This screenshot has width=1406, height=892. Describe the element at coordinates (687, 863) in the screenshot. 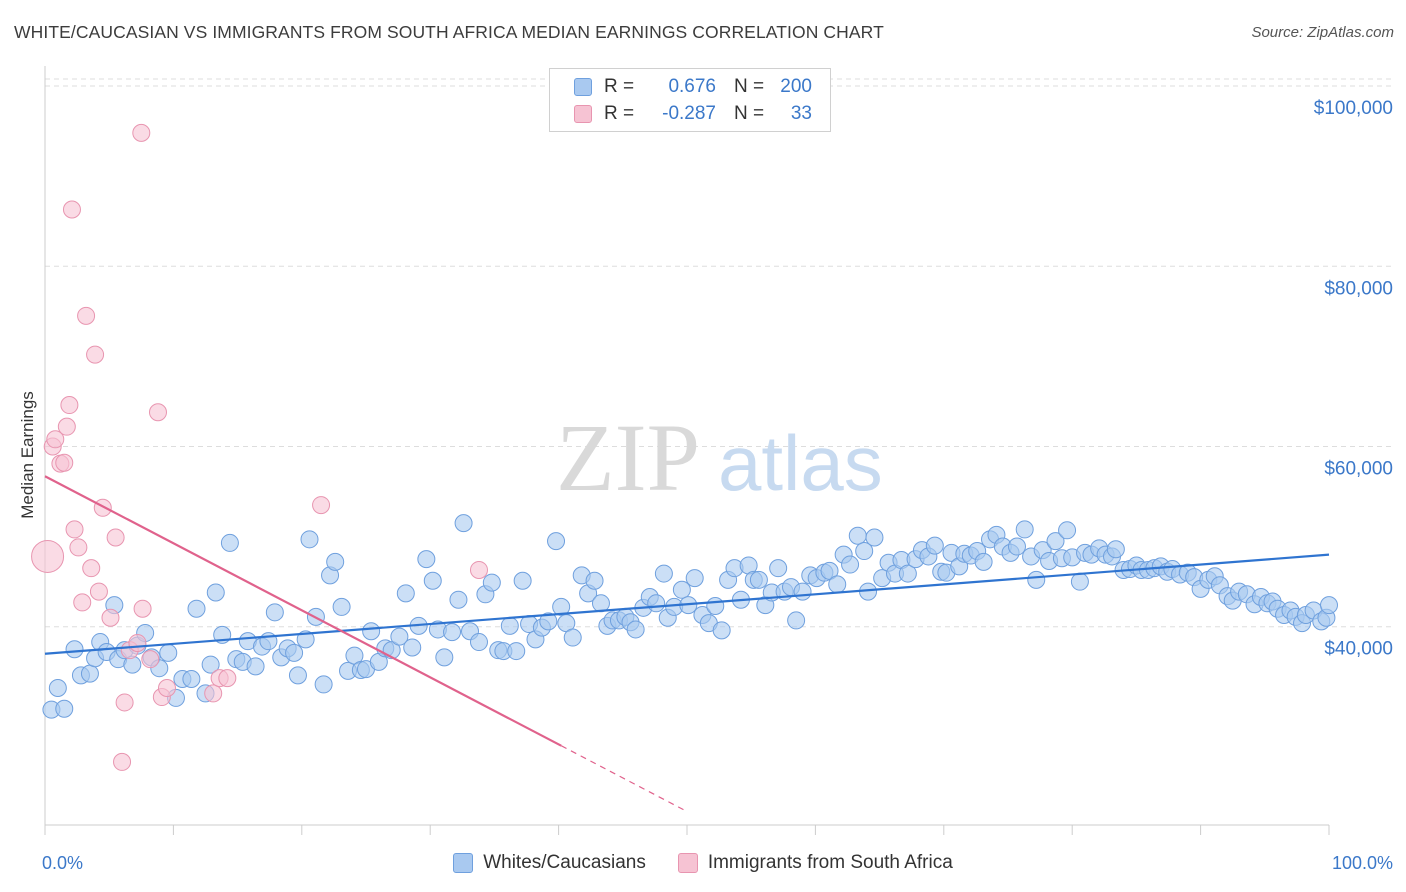

I see `legend-swatch-pink` at that location.